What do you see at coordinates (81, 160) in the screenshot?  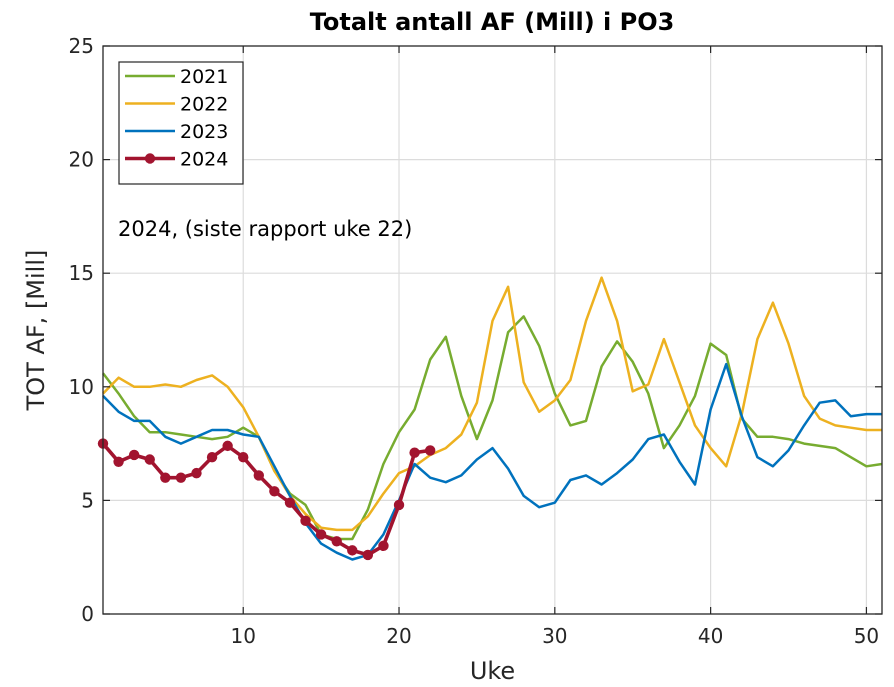 I see `y-tick-label: 20` at bounding box center [81, 160].